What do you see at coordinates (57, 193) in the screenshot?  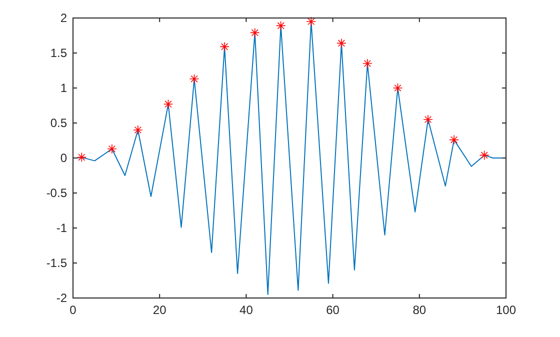 I see `y-tick-label: -0.5` at bounding box center [57, 193].